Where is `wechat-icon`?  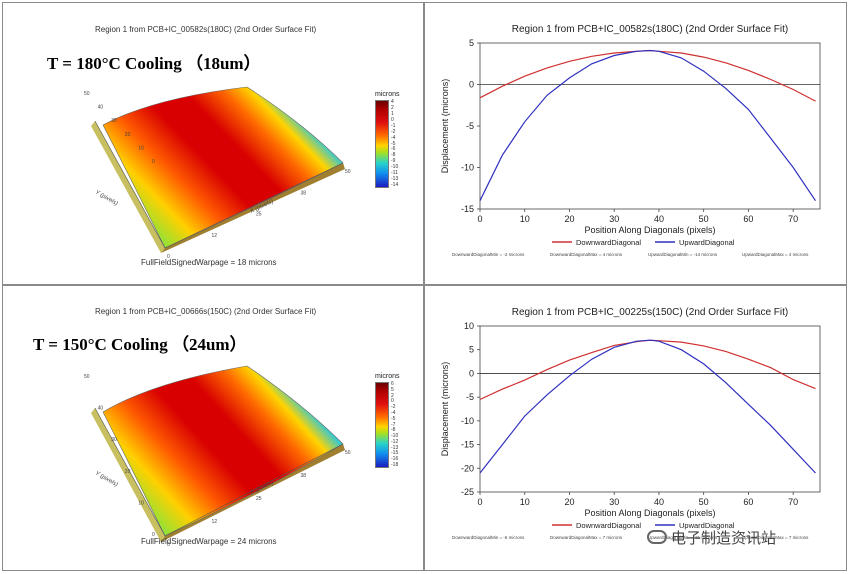 wechat-icon is located at coordinates (657, 537).